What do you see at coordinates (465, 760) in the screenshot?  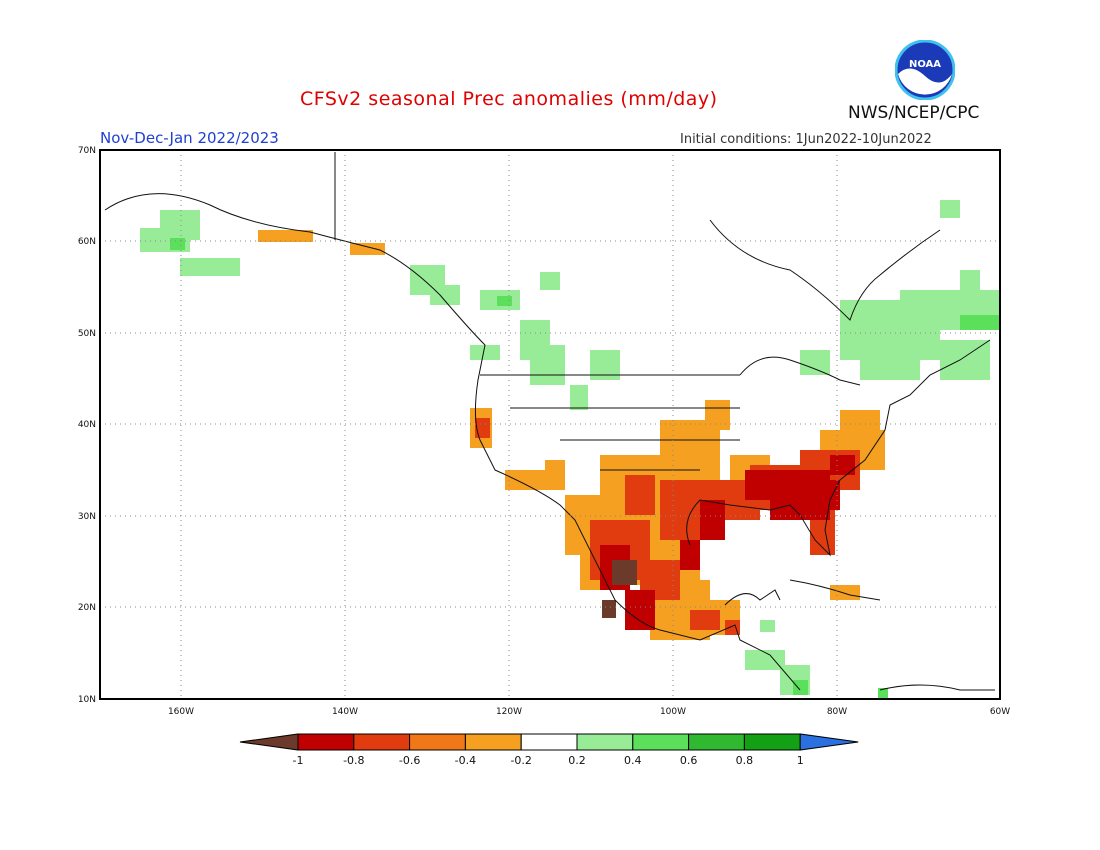 I see `colorbar-tick-label: -0.4` at bounding box center [465, 760].